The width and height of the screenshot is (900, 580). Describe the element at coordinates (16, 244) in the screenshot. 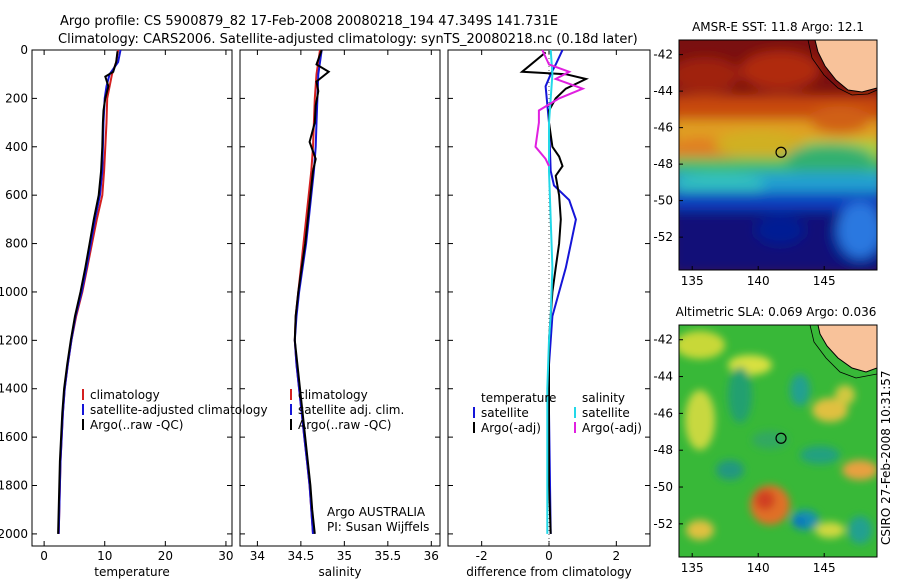

I see `depth-tick-label: 800` at that location.